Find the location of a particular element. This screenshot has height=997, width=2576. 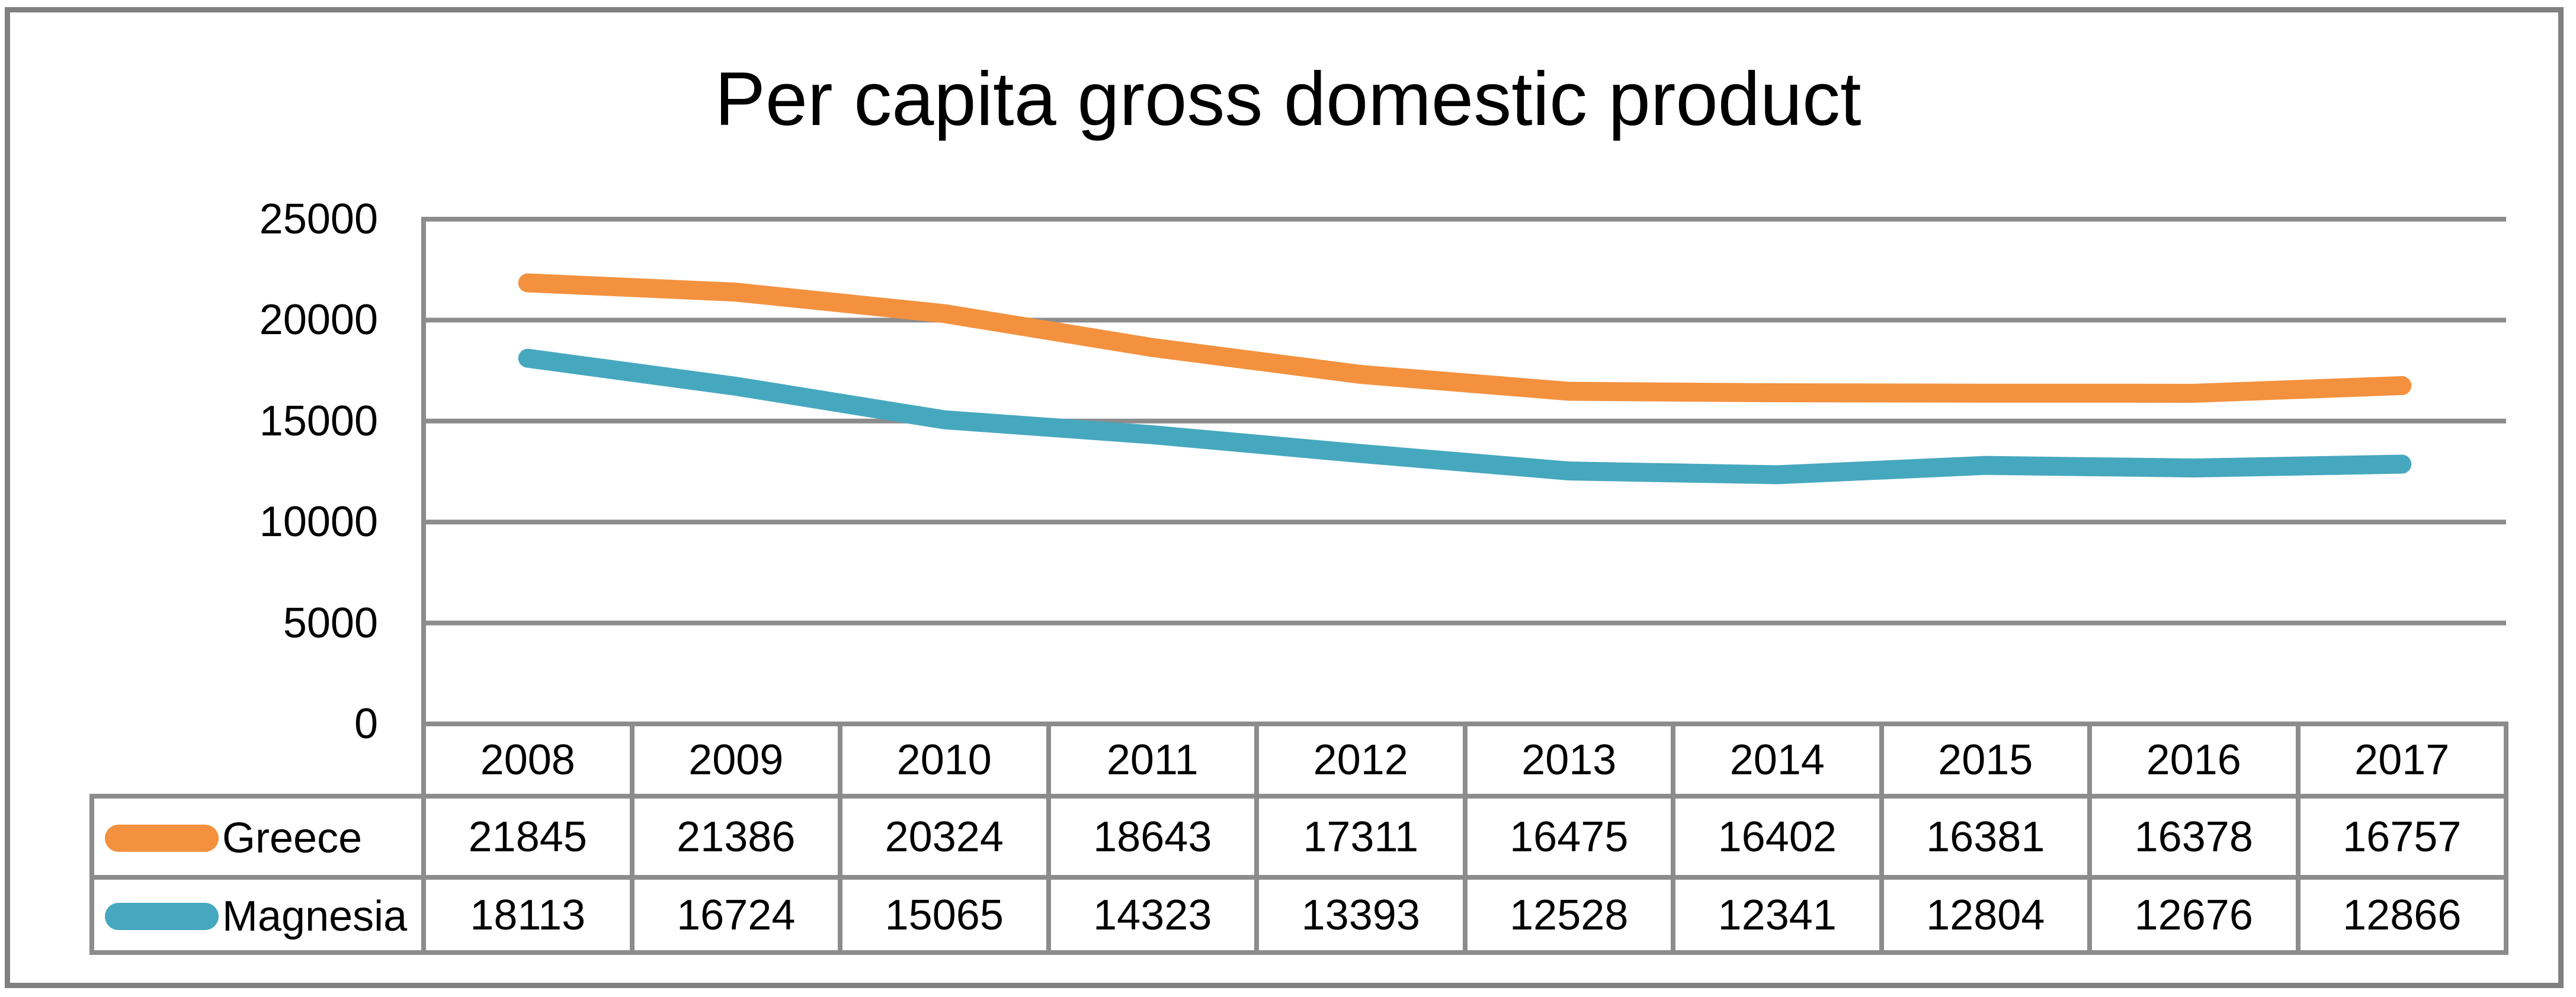

value-cell-magnesia-2010: 15065 is located at coordinates (944, 915).